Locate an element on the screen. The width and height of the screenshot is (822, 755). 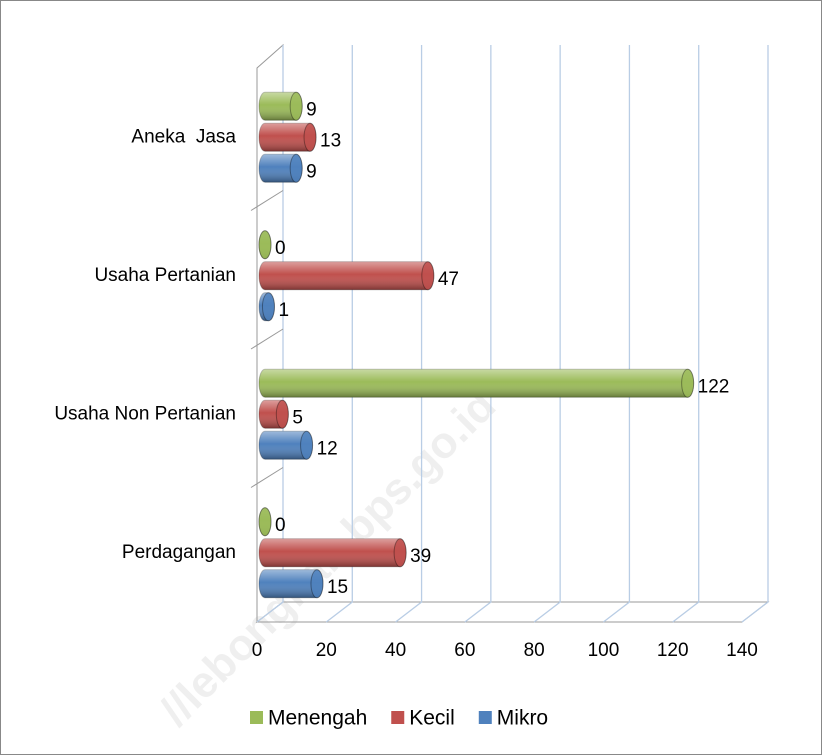
x-tick-label: 20 is located at coordinates (326, 650).